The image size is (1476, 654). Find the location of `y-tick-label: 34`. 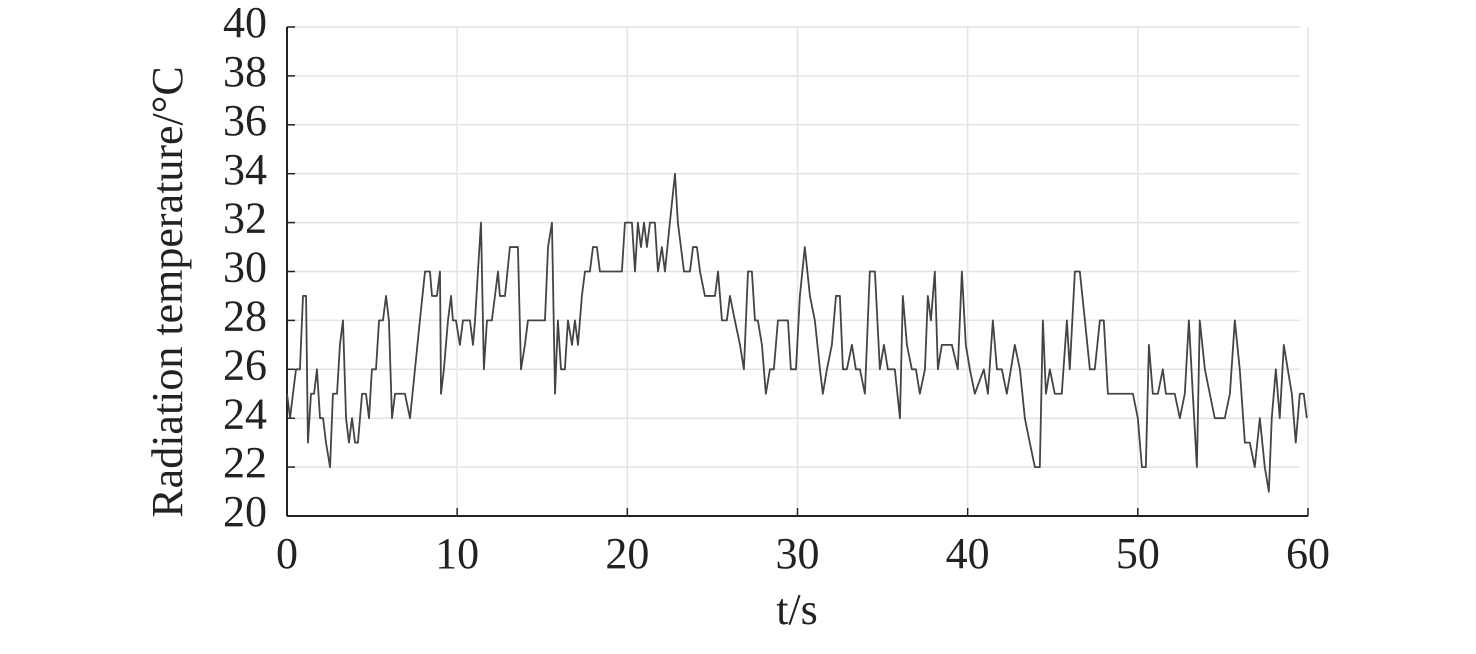

y-tick-label: 34 is located at coordinates (245, 169).